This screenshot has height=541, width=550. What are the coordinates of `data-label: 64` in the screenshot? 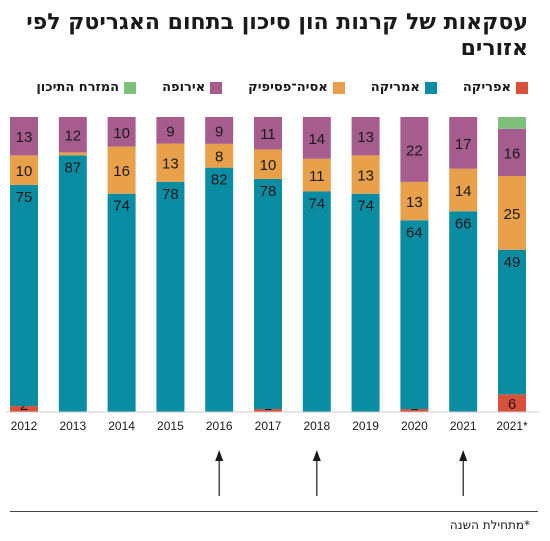 It's located at (414, 232).